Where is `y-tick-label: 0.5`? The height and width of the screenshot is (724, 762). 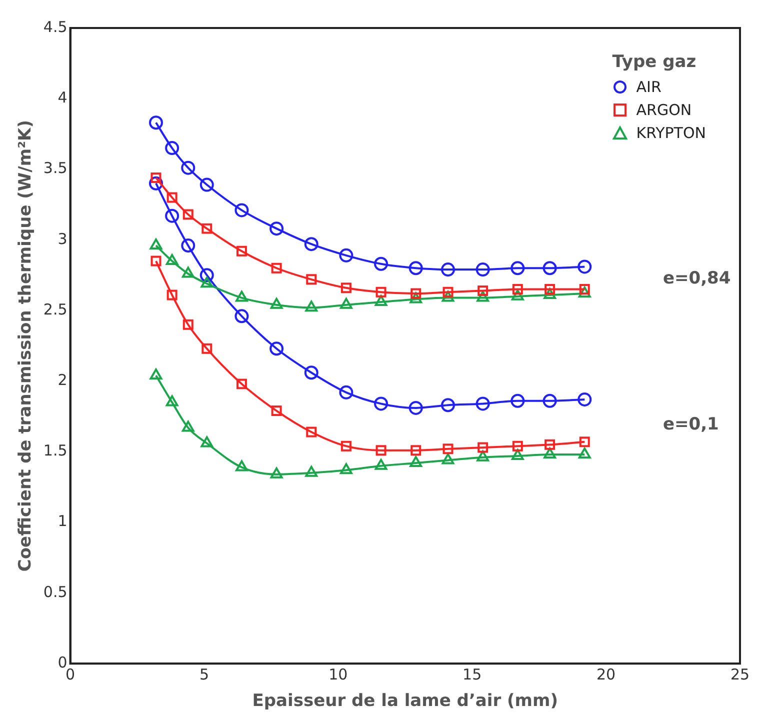 y-tick-label: 0.5 is located at coordinates (55, 591).